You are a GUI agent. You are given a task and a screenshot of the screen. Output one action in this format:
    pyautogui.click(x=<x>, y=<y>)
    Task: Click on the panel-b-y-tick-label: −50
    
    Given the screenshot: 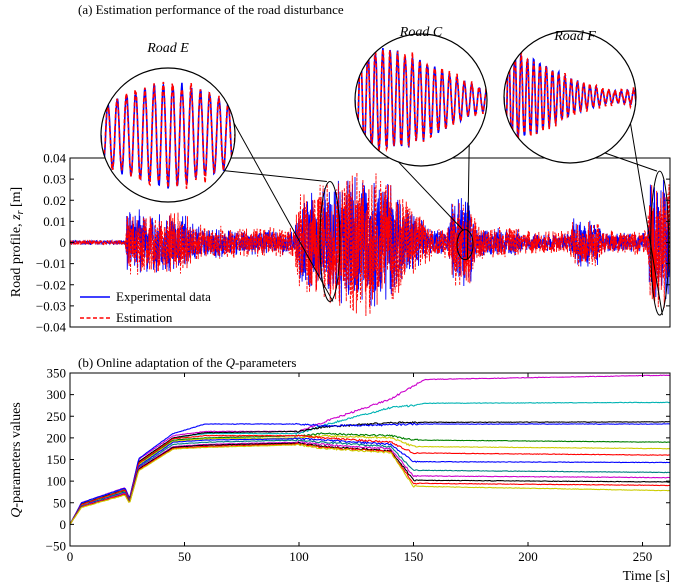 What is the action you would take?
    pyautogui.click(x=56, y=546)
    